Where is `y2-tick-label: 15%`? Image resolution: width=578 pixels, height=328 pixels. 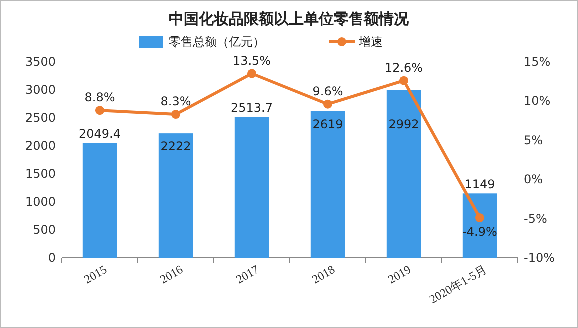
y2-tick-label: 15% is located at coordinates (537, 62).